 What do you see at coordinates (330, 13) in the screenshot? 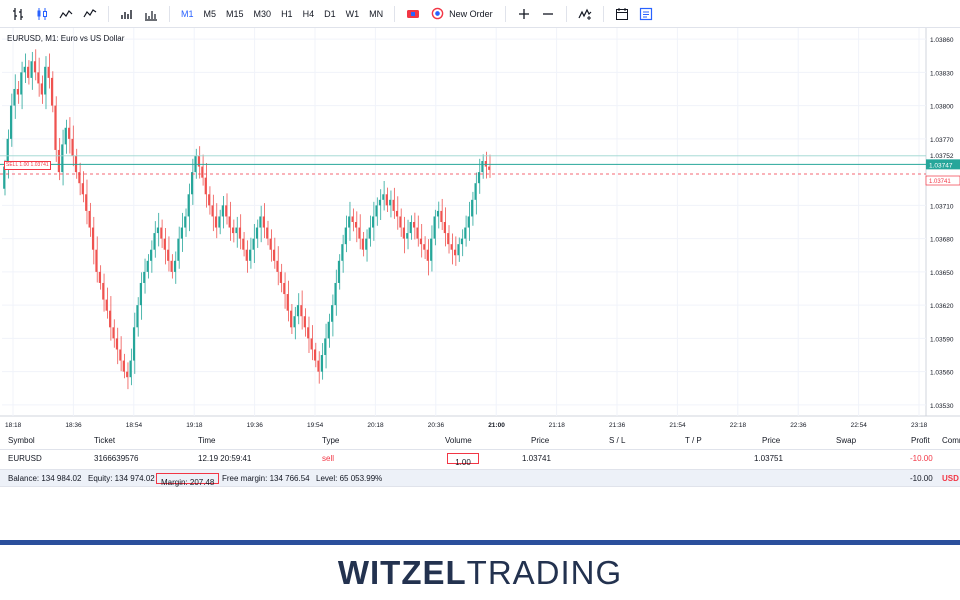
I see `timeframe-d1: D1` at bounding box center [330, 13].